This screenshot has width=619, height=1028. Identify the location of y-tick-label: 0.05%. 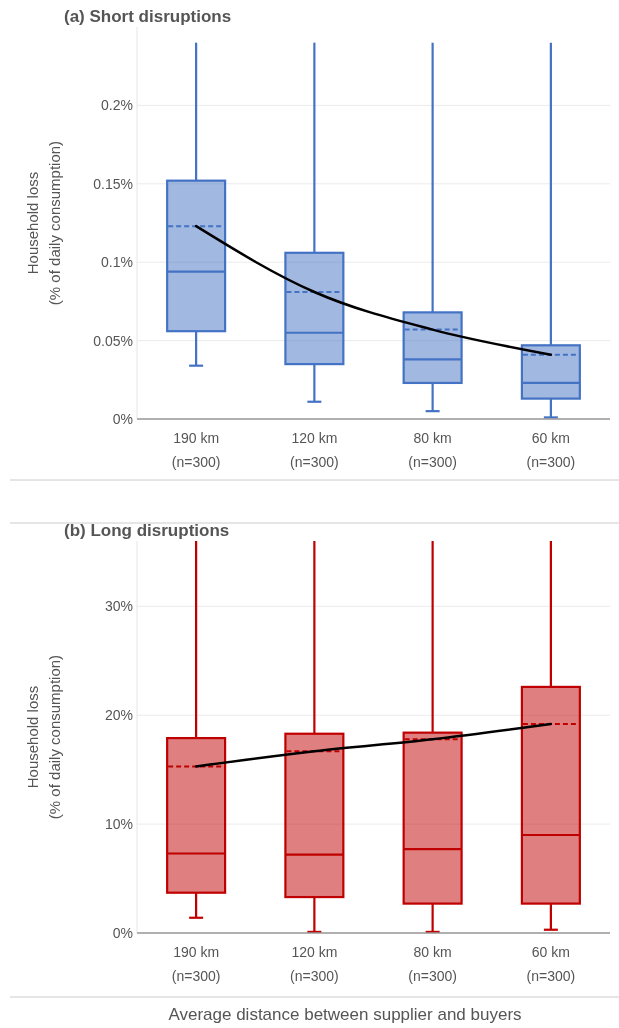
(113, 340).